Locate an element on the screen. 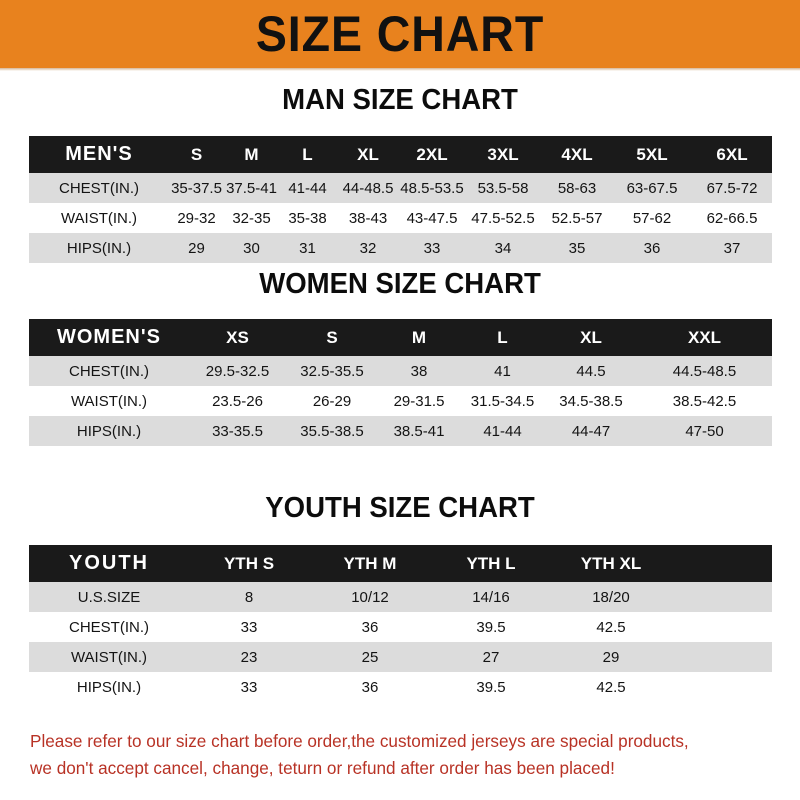 The height and width of the screenshot is (800, 800). table-cell: 38-43 is located at coordinates (368, 218).